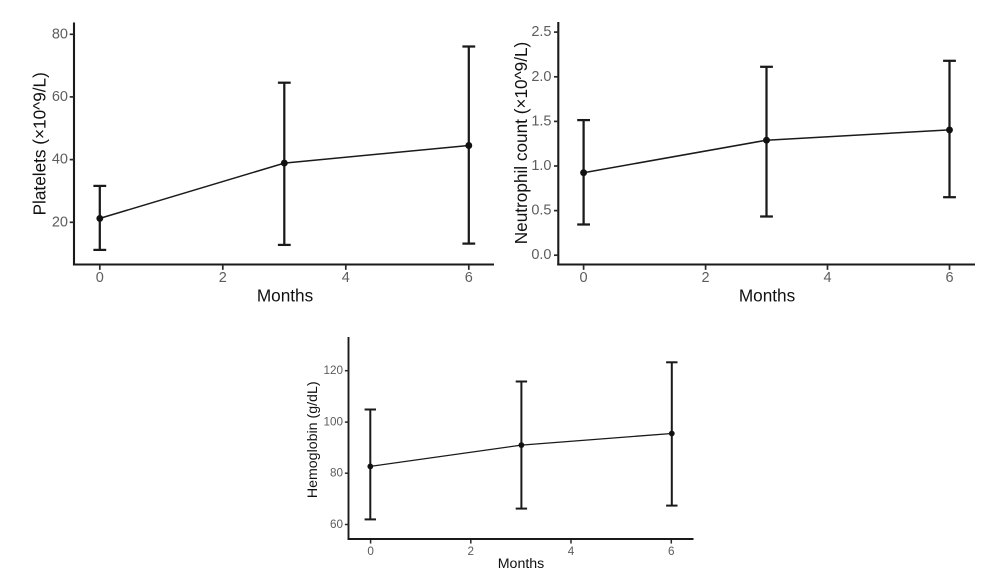  What do you see at coordinates (541, 255) in the screenshot?
I see `svg-text: 0.0` at bounding box center [541, 255].